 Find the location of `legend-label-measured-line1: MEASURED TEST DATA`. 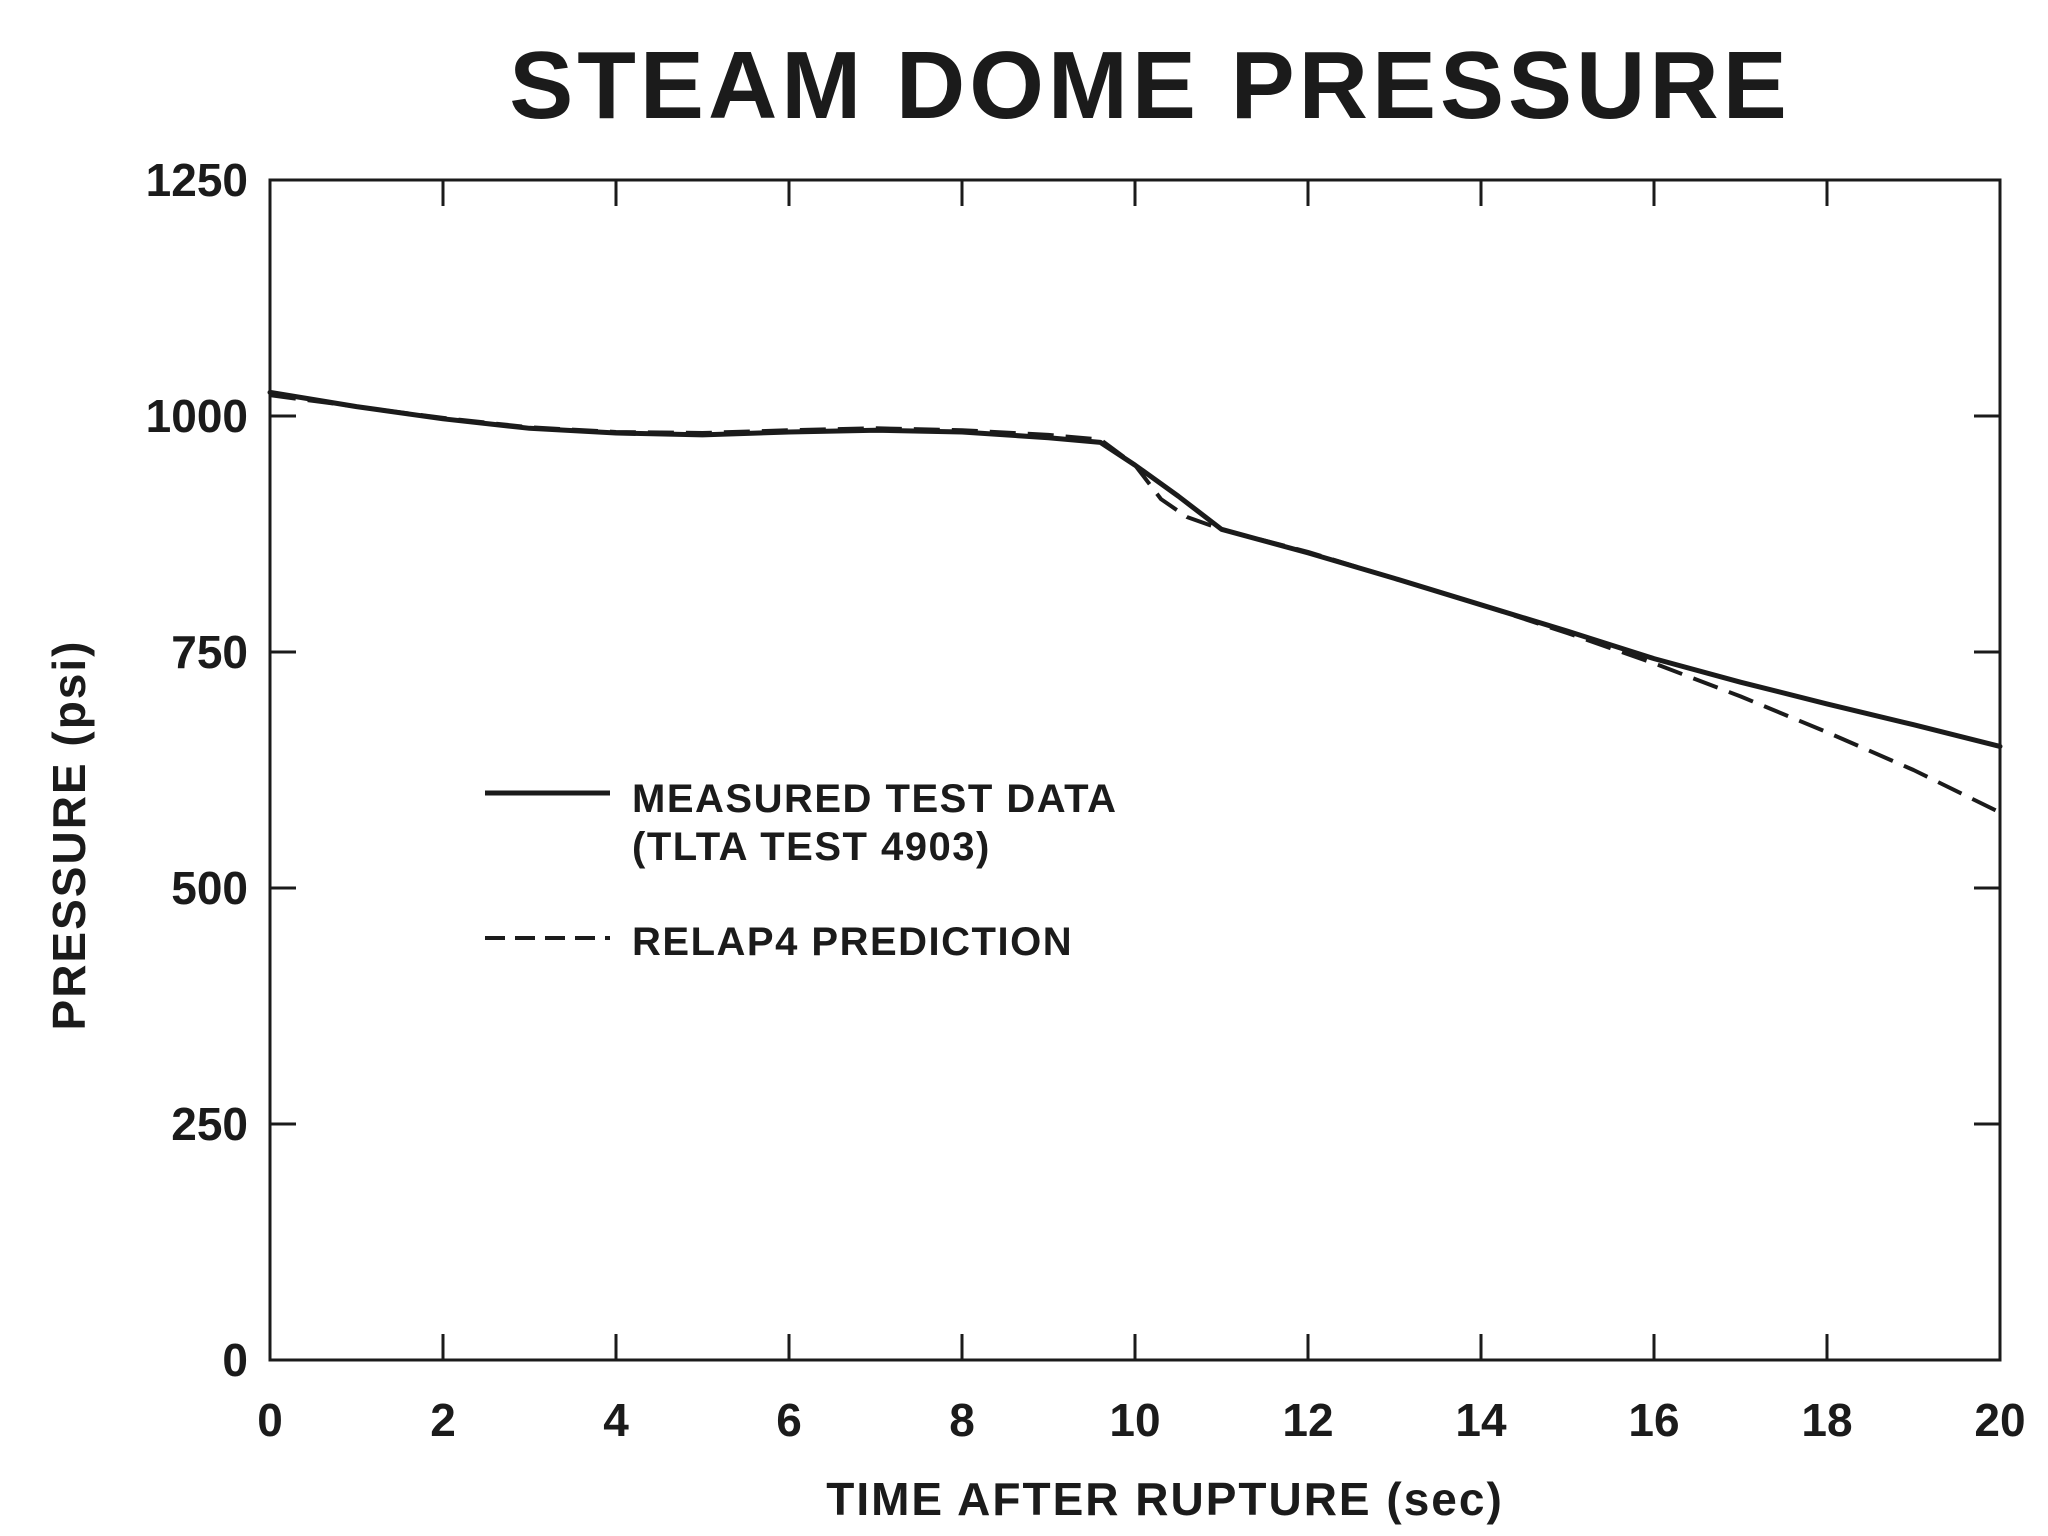

legend-label-measured-line1: MEASURED TEST DATA is located at coordinates (875, 799).